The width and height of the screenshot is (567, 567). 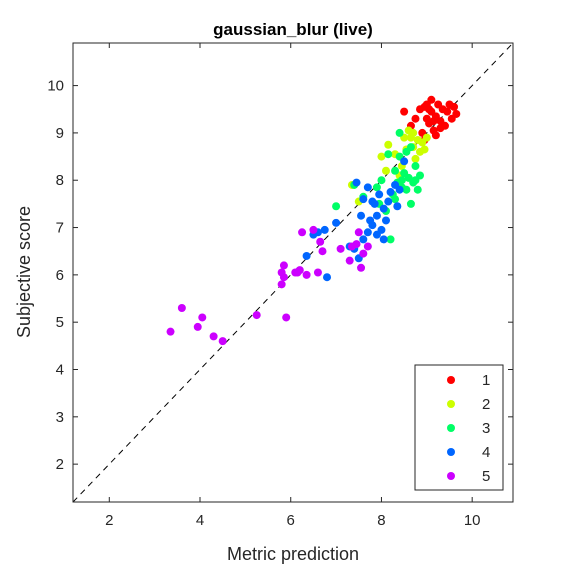 I want to click on legend: 1 2 3 4 5, so click(x=459, y=427).